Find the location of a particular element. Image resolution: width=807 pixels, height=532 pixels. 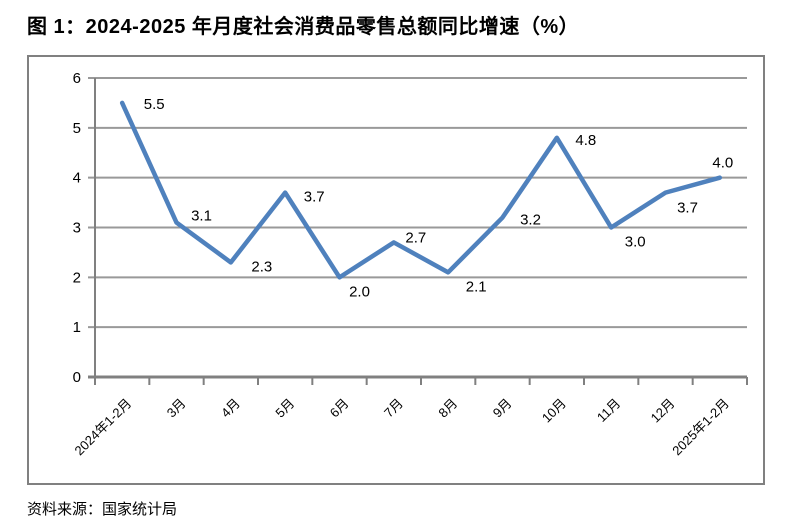

data-point-label: 2.7 is located at coordinates (415, 237).